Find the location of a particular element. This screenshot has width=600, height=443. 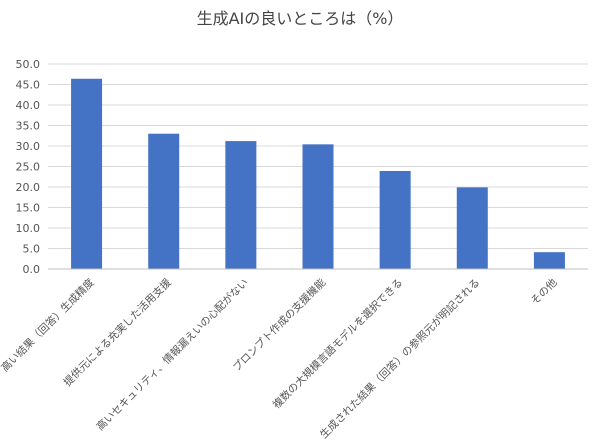

x-category-label: 生成された結果（回答）の参照元が明記される is located at coordinates (399, 358).